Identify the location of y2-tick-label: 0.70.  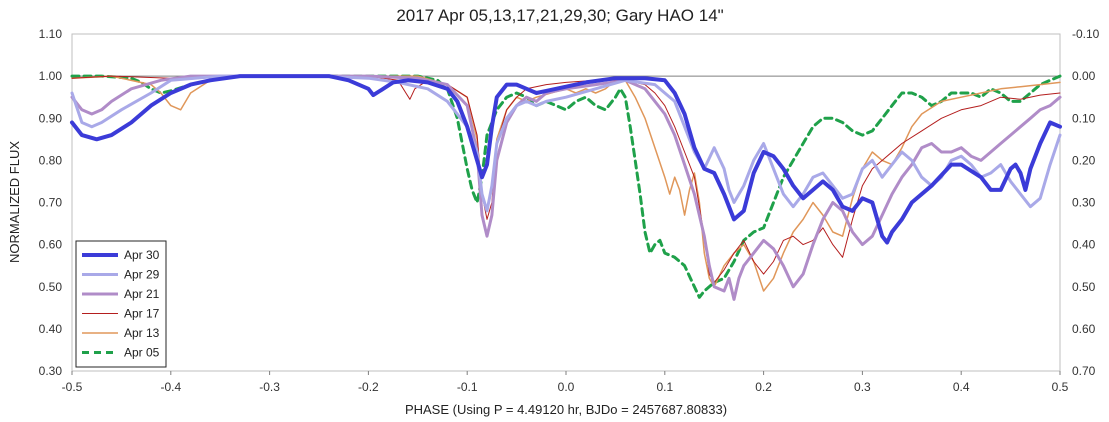
(1084, 371).